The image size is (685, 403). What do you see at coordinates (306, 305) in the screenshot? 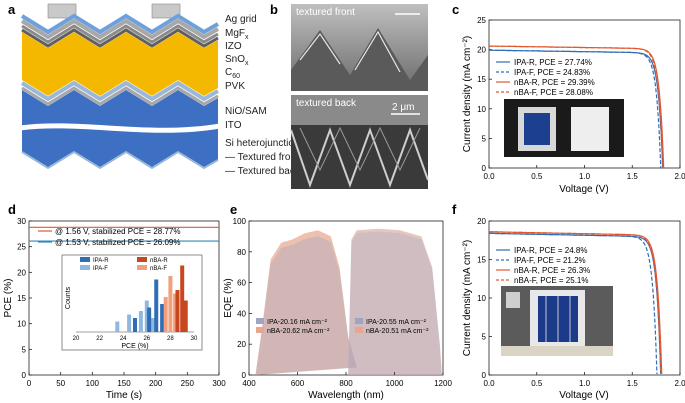
I see `chart-e-area-ipa-top` at bounding box center [306, 305].